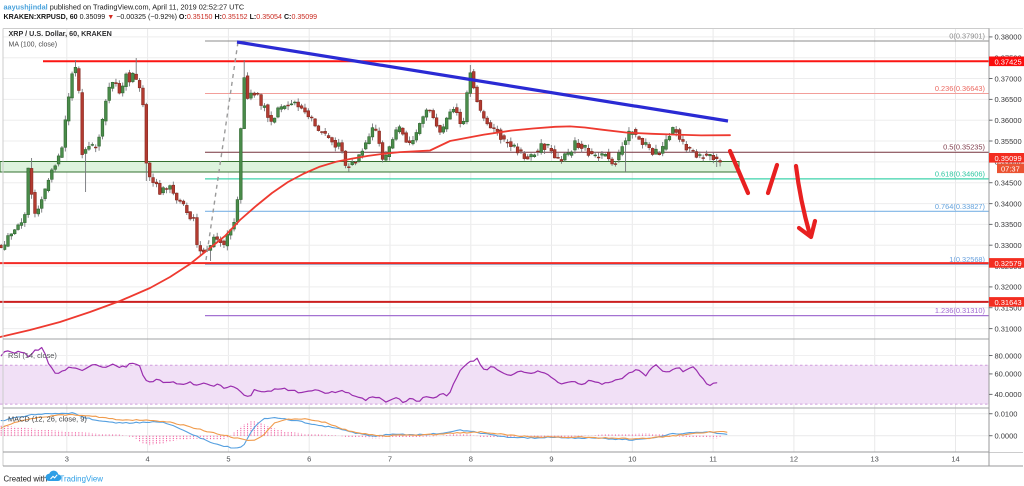  What do you see at coordinates (967, 36) in the screenshot?
I see `svg-text: 0(0.37901)` at bounding box center [967, 36].